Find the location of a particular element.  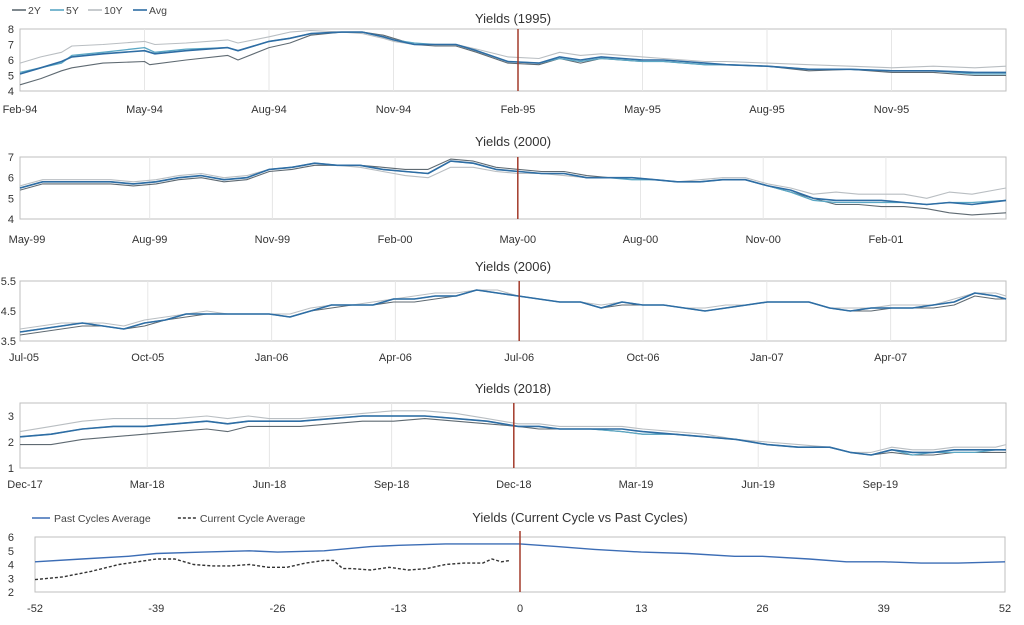

x-tick-label: Jun-18 is located at coordinates (270, 485).